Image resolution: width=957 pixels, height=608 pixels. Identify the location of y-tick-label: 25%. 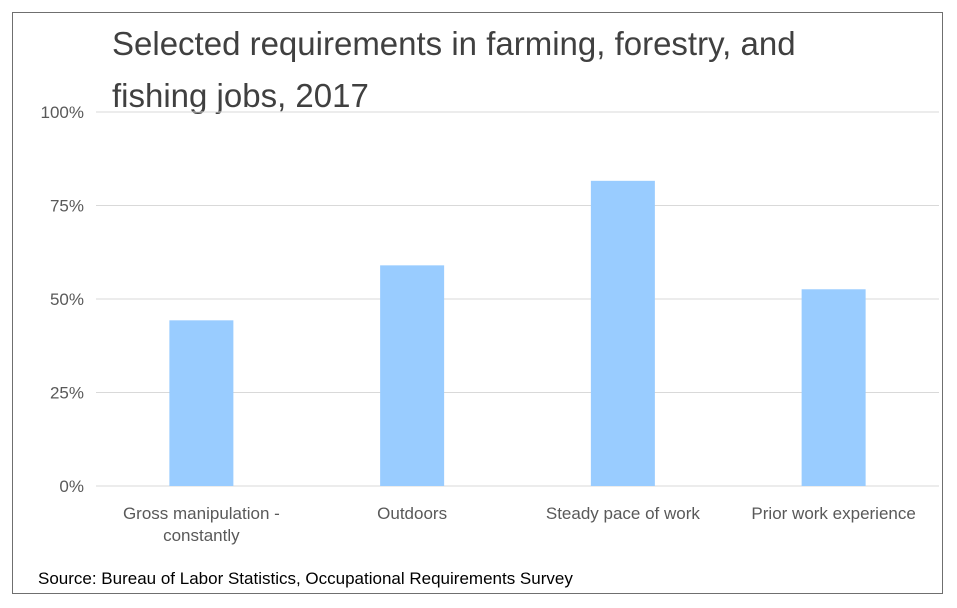
(67, 393).